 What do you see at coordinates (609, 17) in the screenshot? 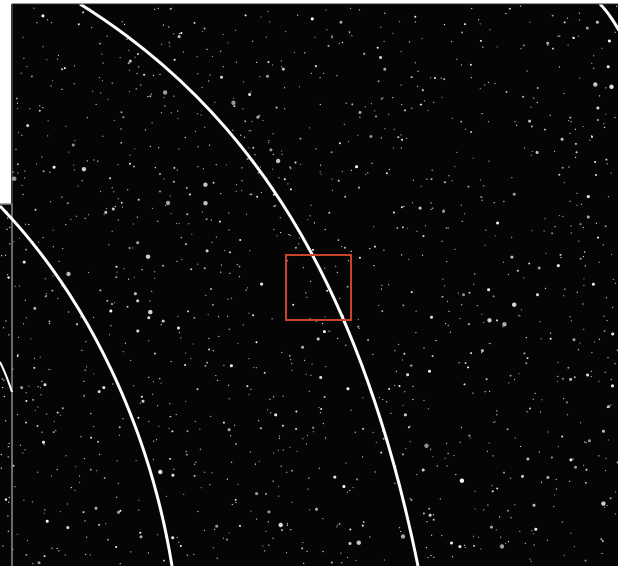
I see `corner-arc` at bounding box center [609, 17].